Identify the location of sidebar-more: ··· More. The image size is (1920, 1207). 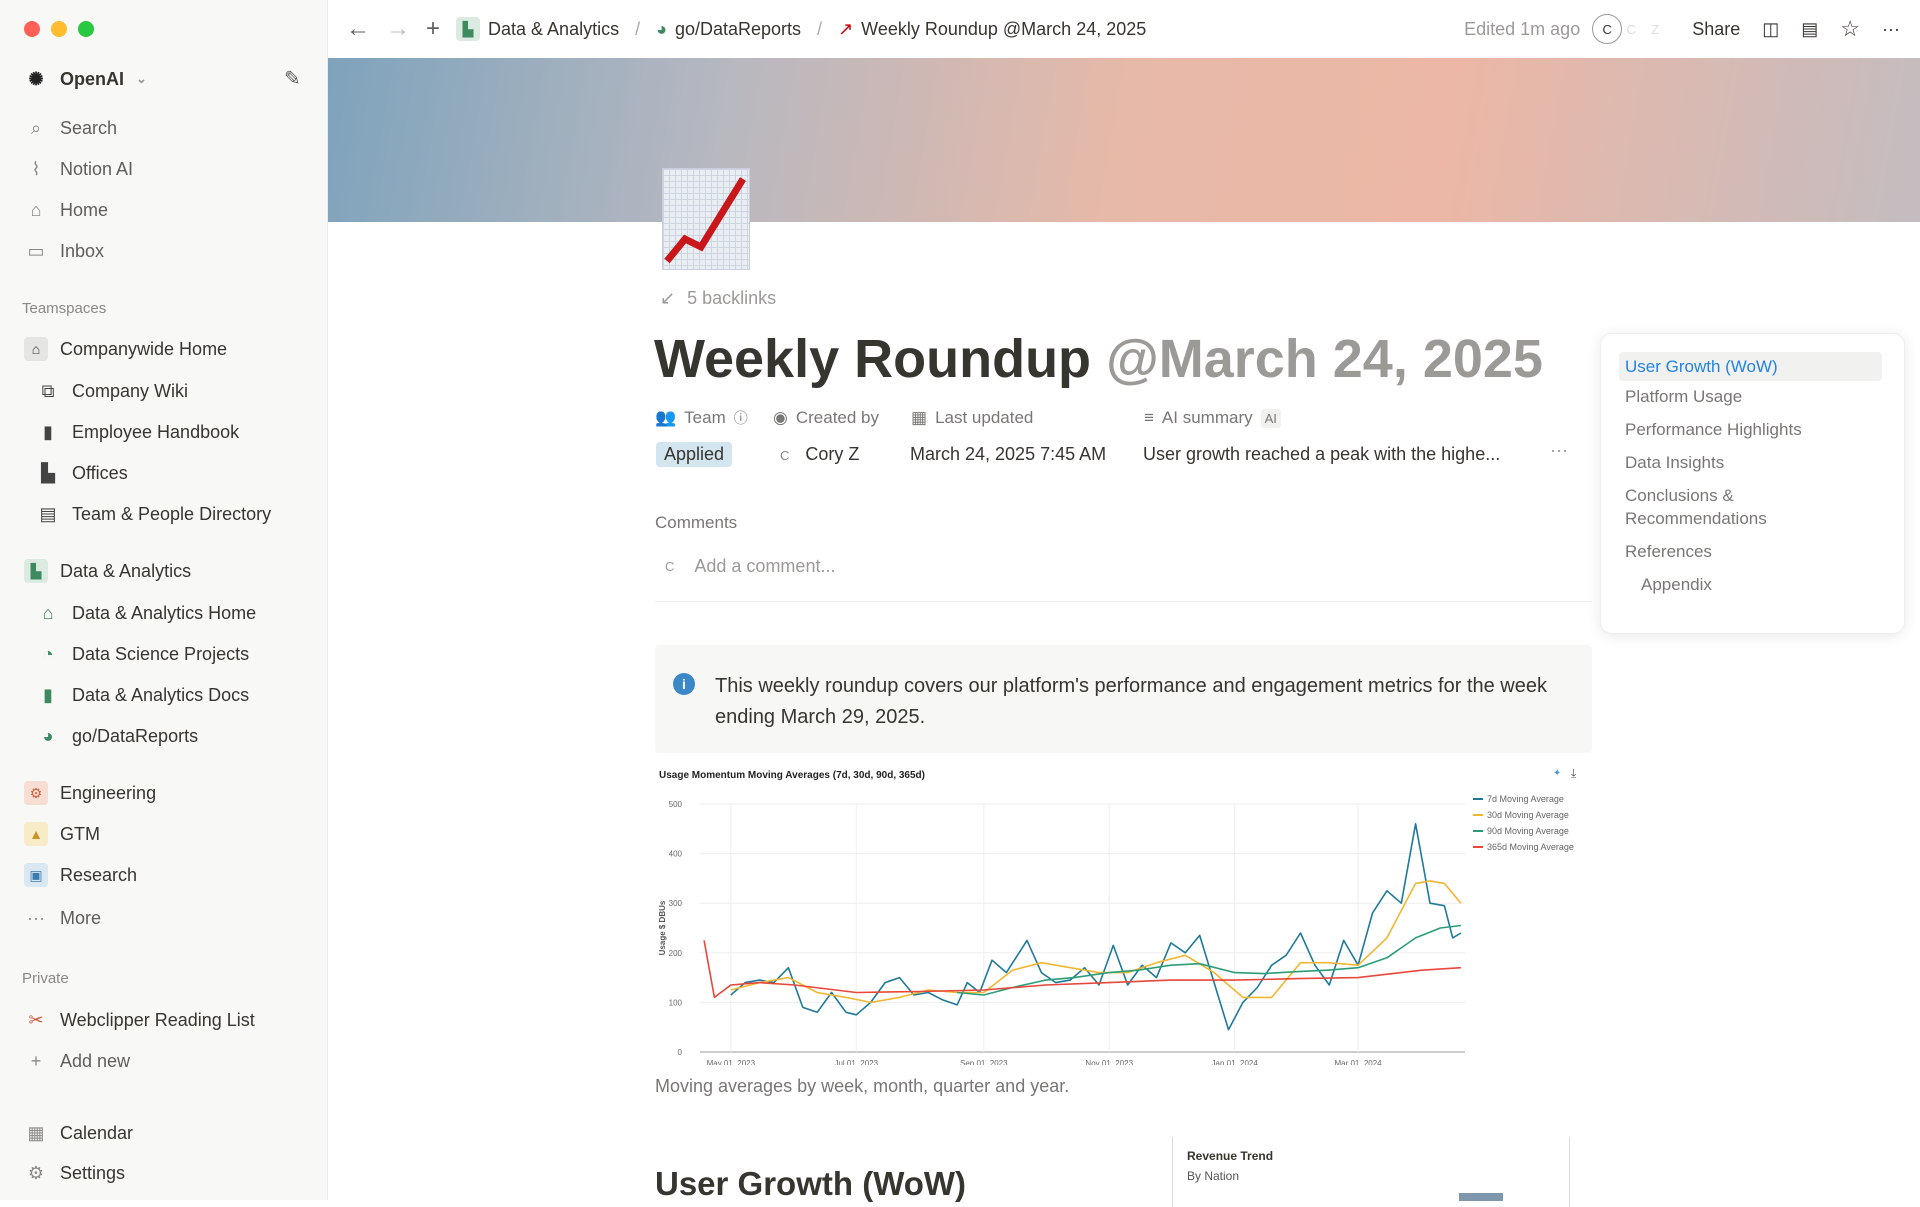
(62, 918).